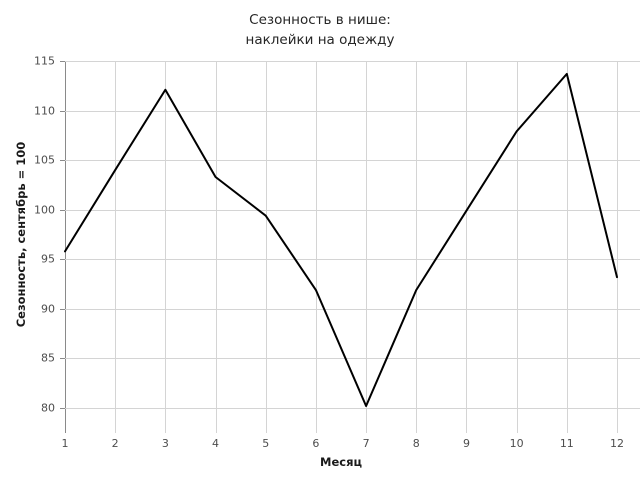  Describe the element at coordinates (48, 408) in the screenshot. I see `y-tick-label: 80` at that location.